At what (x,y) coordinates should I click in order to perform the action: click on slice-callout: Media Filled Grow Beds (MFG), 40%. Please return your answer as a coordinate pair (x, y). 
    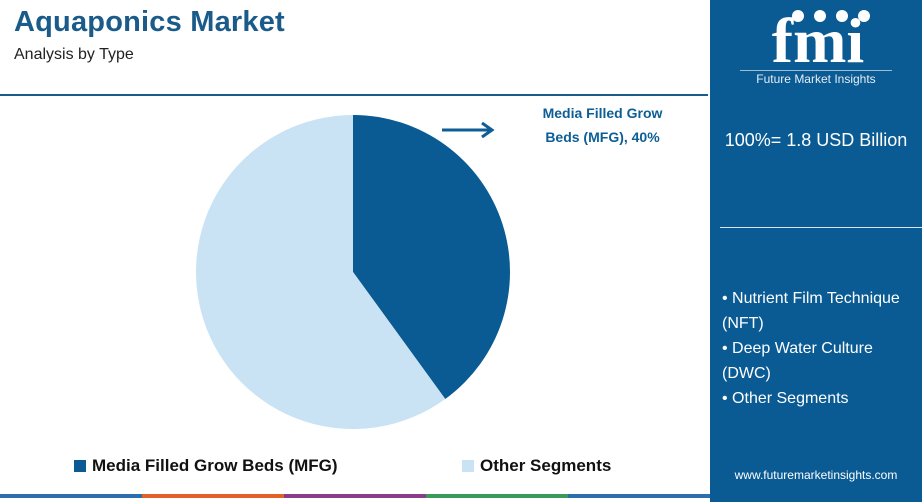
    Looking at the image, I should click on (602, 125).